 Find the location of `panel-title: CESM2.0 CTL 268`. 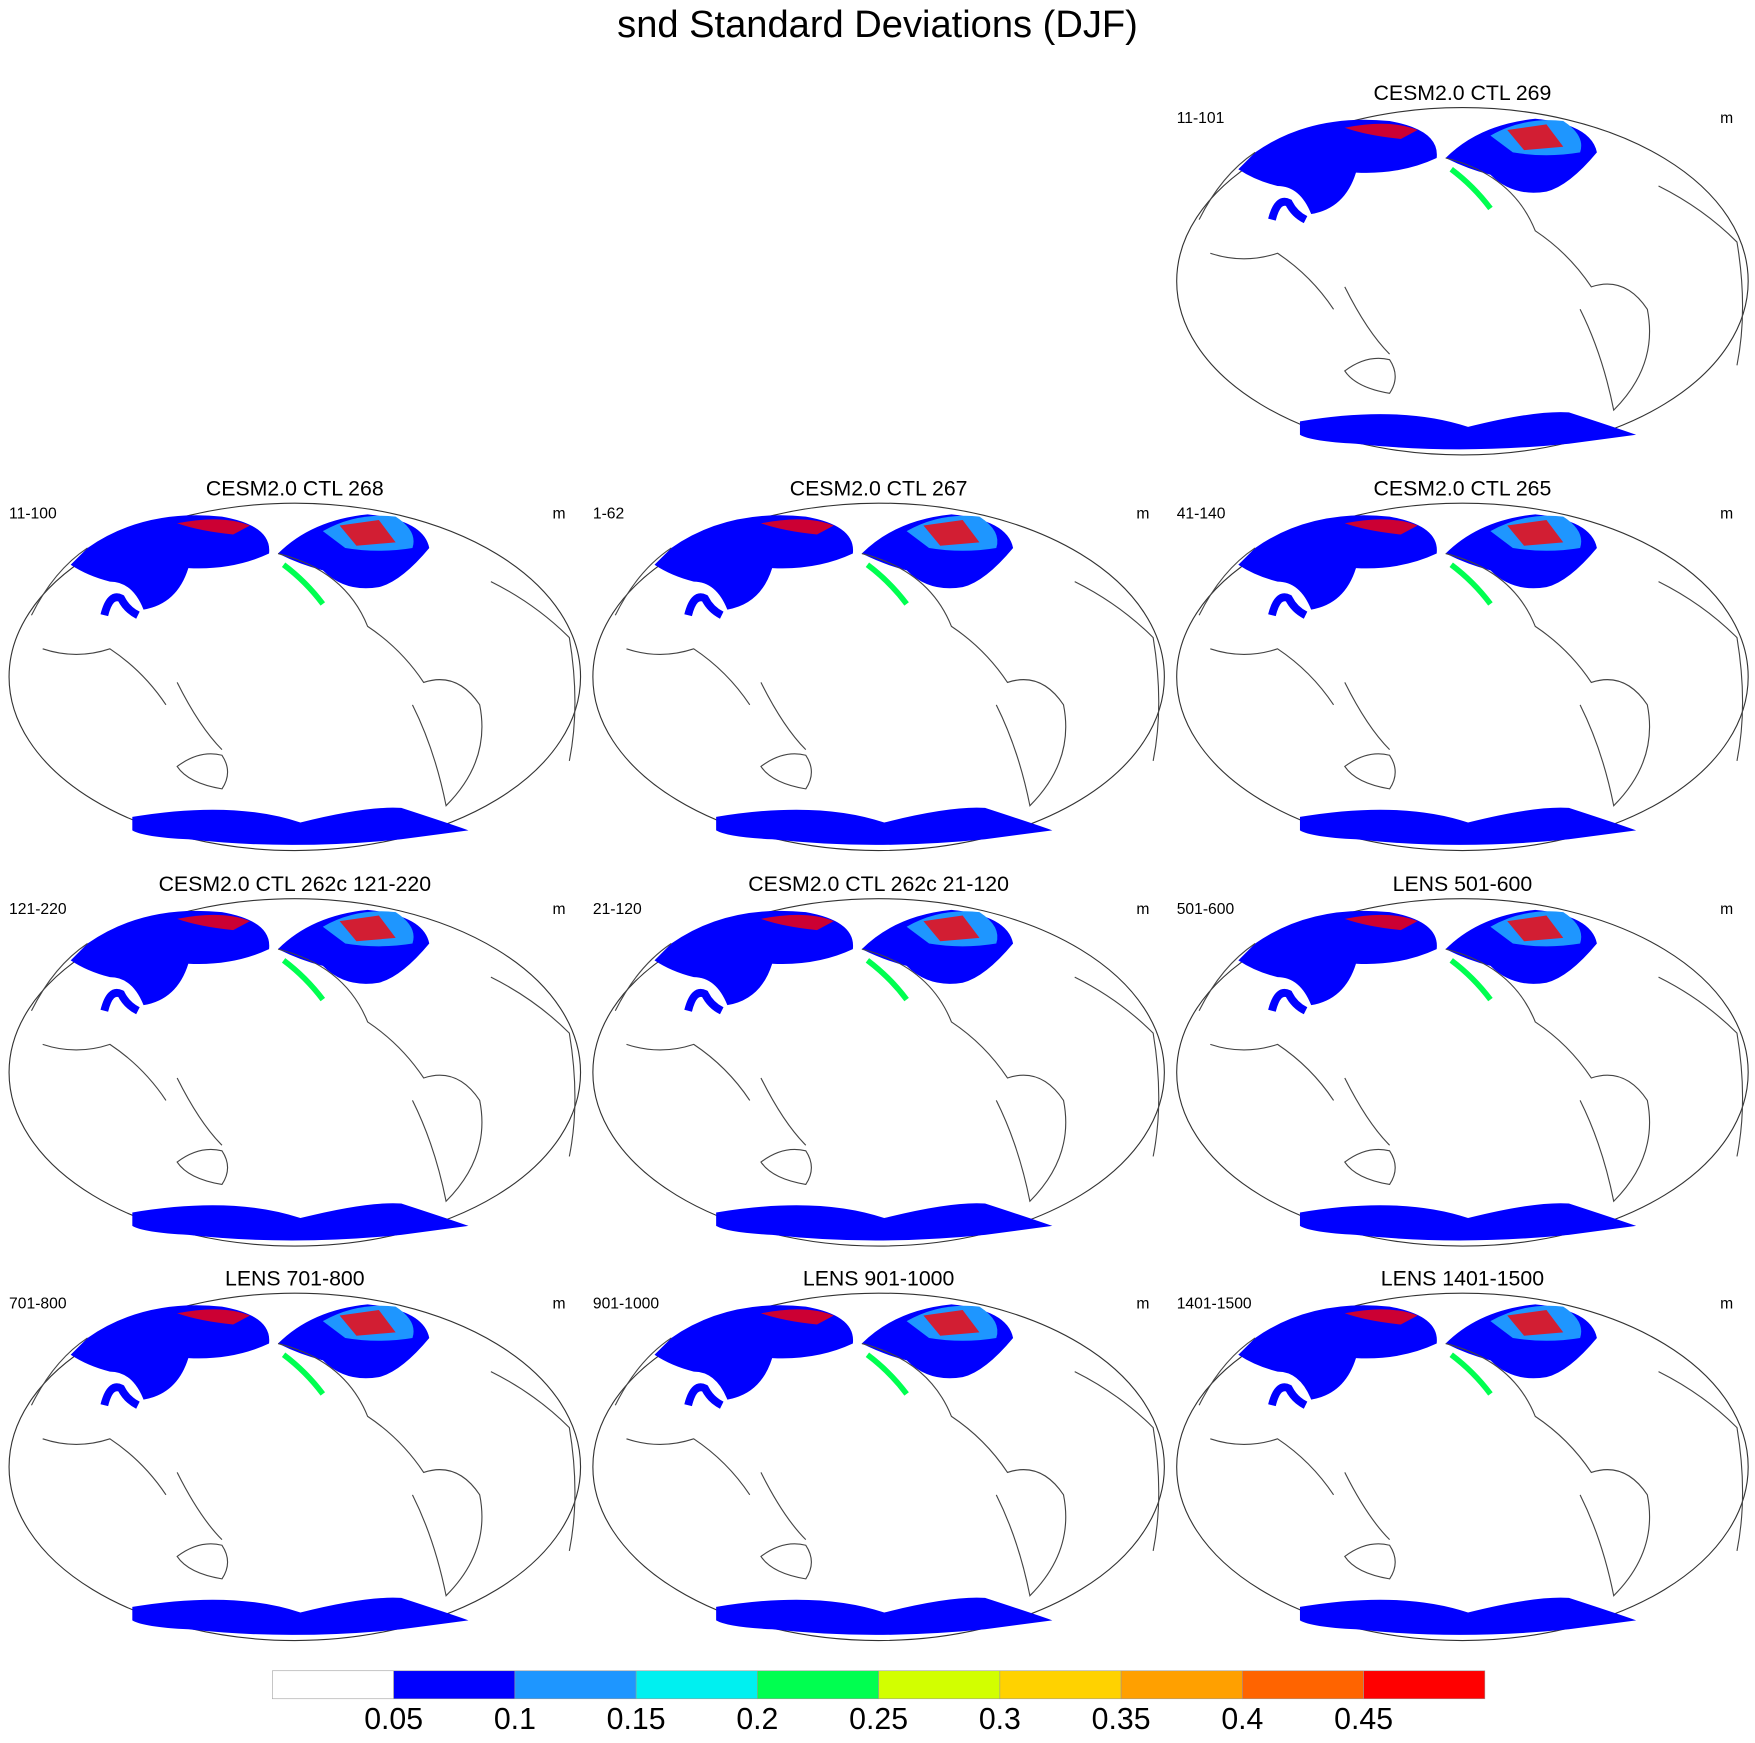

panel-title: CESM2.0 CTL 268 is located at coordinates (295, 488).